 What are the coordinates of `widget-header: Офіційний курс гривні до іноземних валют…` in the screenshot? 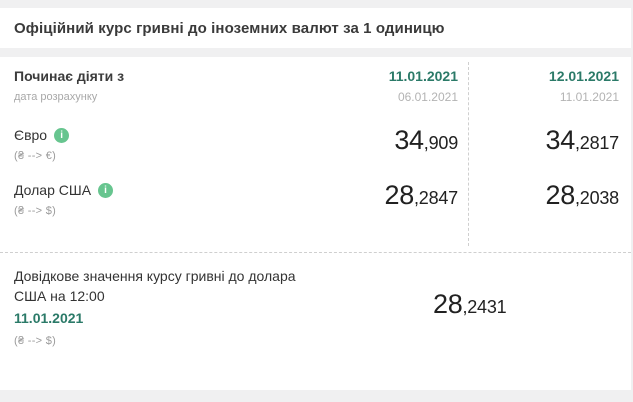 It's located at (315, 28).